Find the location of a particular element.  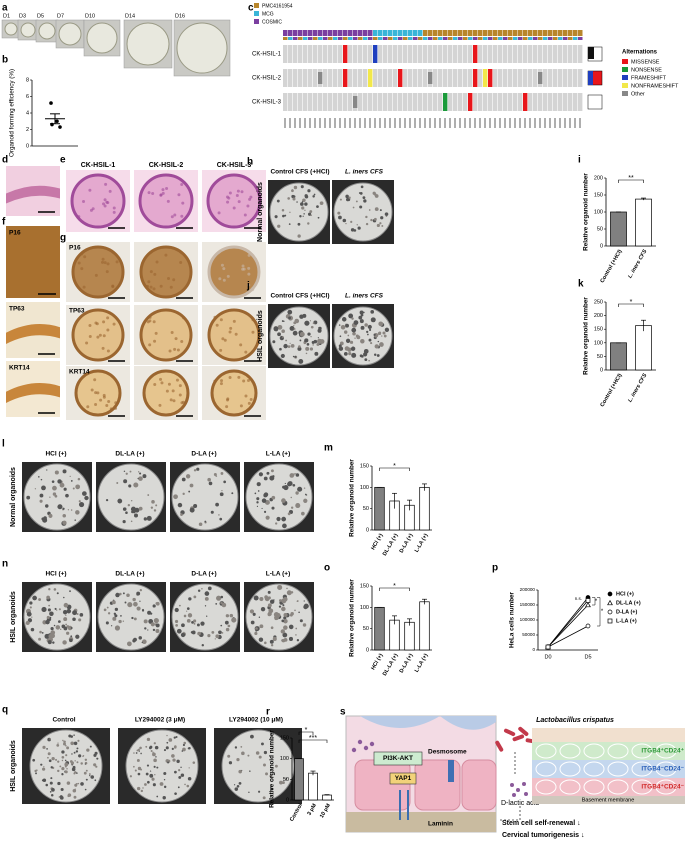

y-tick-label: 150000 is located at coordinates (528, 604).